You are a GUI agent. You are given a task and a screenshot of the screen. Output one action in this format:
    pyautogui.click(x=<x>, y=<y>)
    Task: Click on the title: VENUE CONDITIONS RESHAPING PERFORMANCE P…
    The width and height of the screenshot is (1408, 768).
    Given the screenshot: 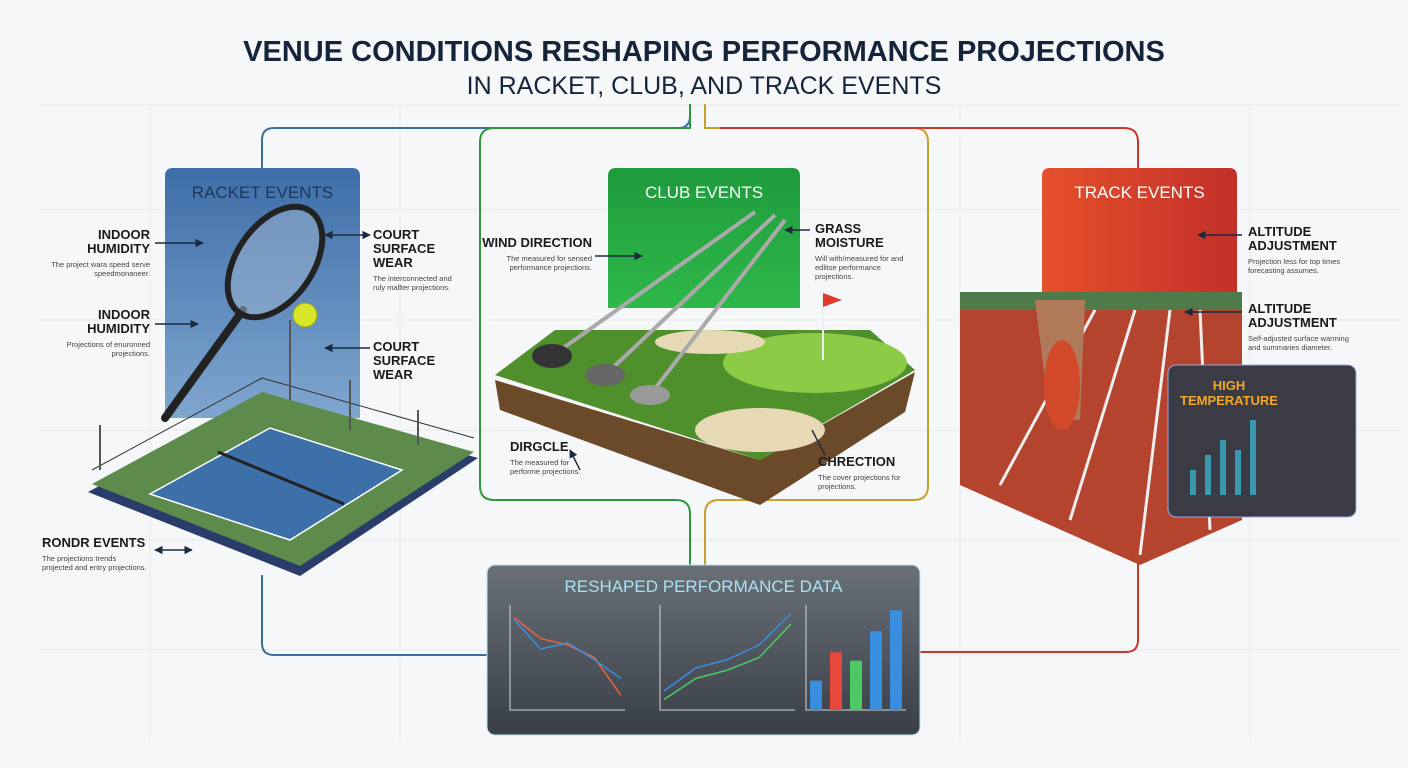 What is the action you would take?
    pyautogui.click(x=704, y=52)
    